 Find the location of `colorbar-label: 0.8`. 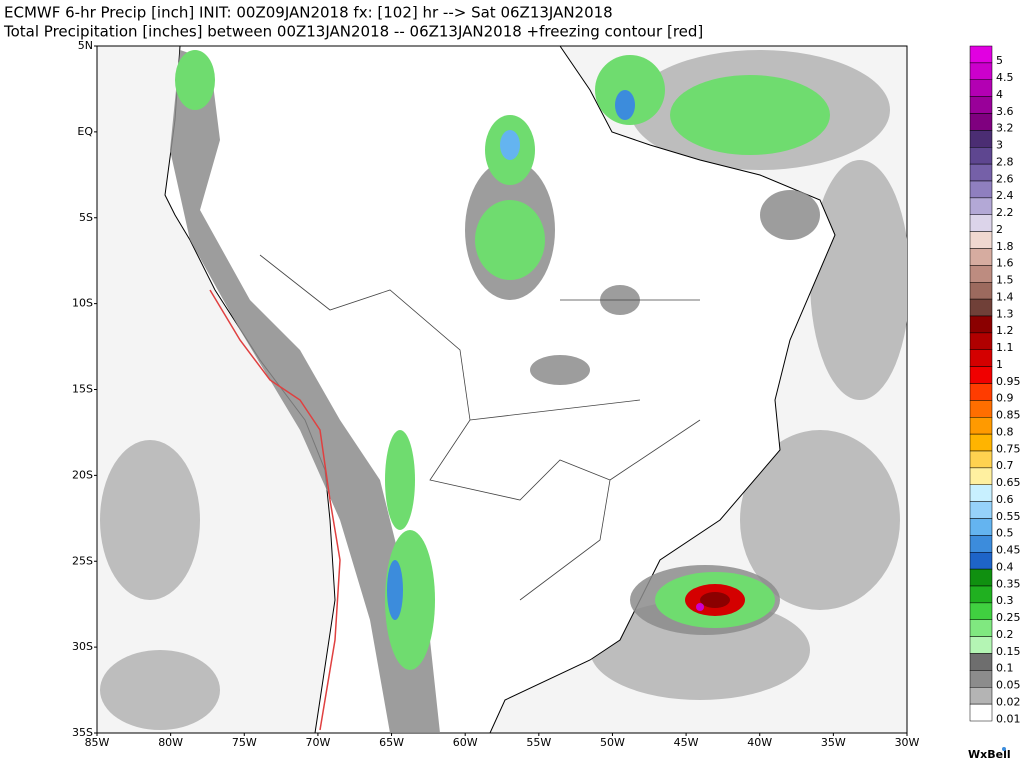

colorbar-label: 0.8 is located at coordinates (1005, 431).